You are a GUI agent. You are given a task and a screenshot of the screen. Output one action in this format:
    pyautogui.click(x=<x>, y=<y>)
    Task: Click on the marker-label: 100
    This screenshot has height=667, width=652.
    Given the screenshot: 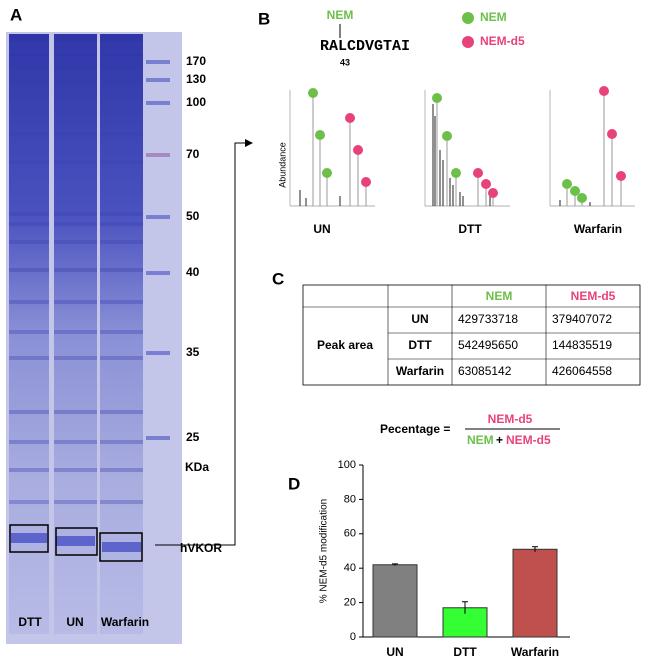 What is the action you would take?
    pyautogui.click(x=196, y=102)
    